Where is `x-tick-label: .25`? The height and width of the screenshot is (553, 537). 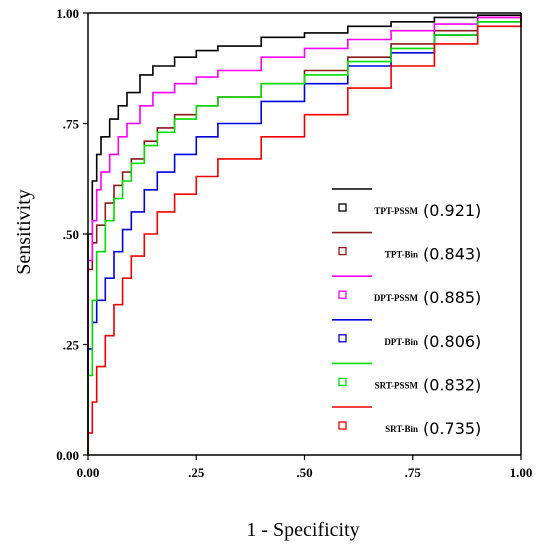 x-tick-label: .25 is located at coordinates (196, 472).